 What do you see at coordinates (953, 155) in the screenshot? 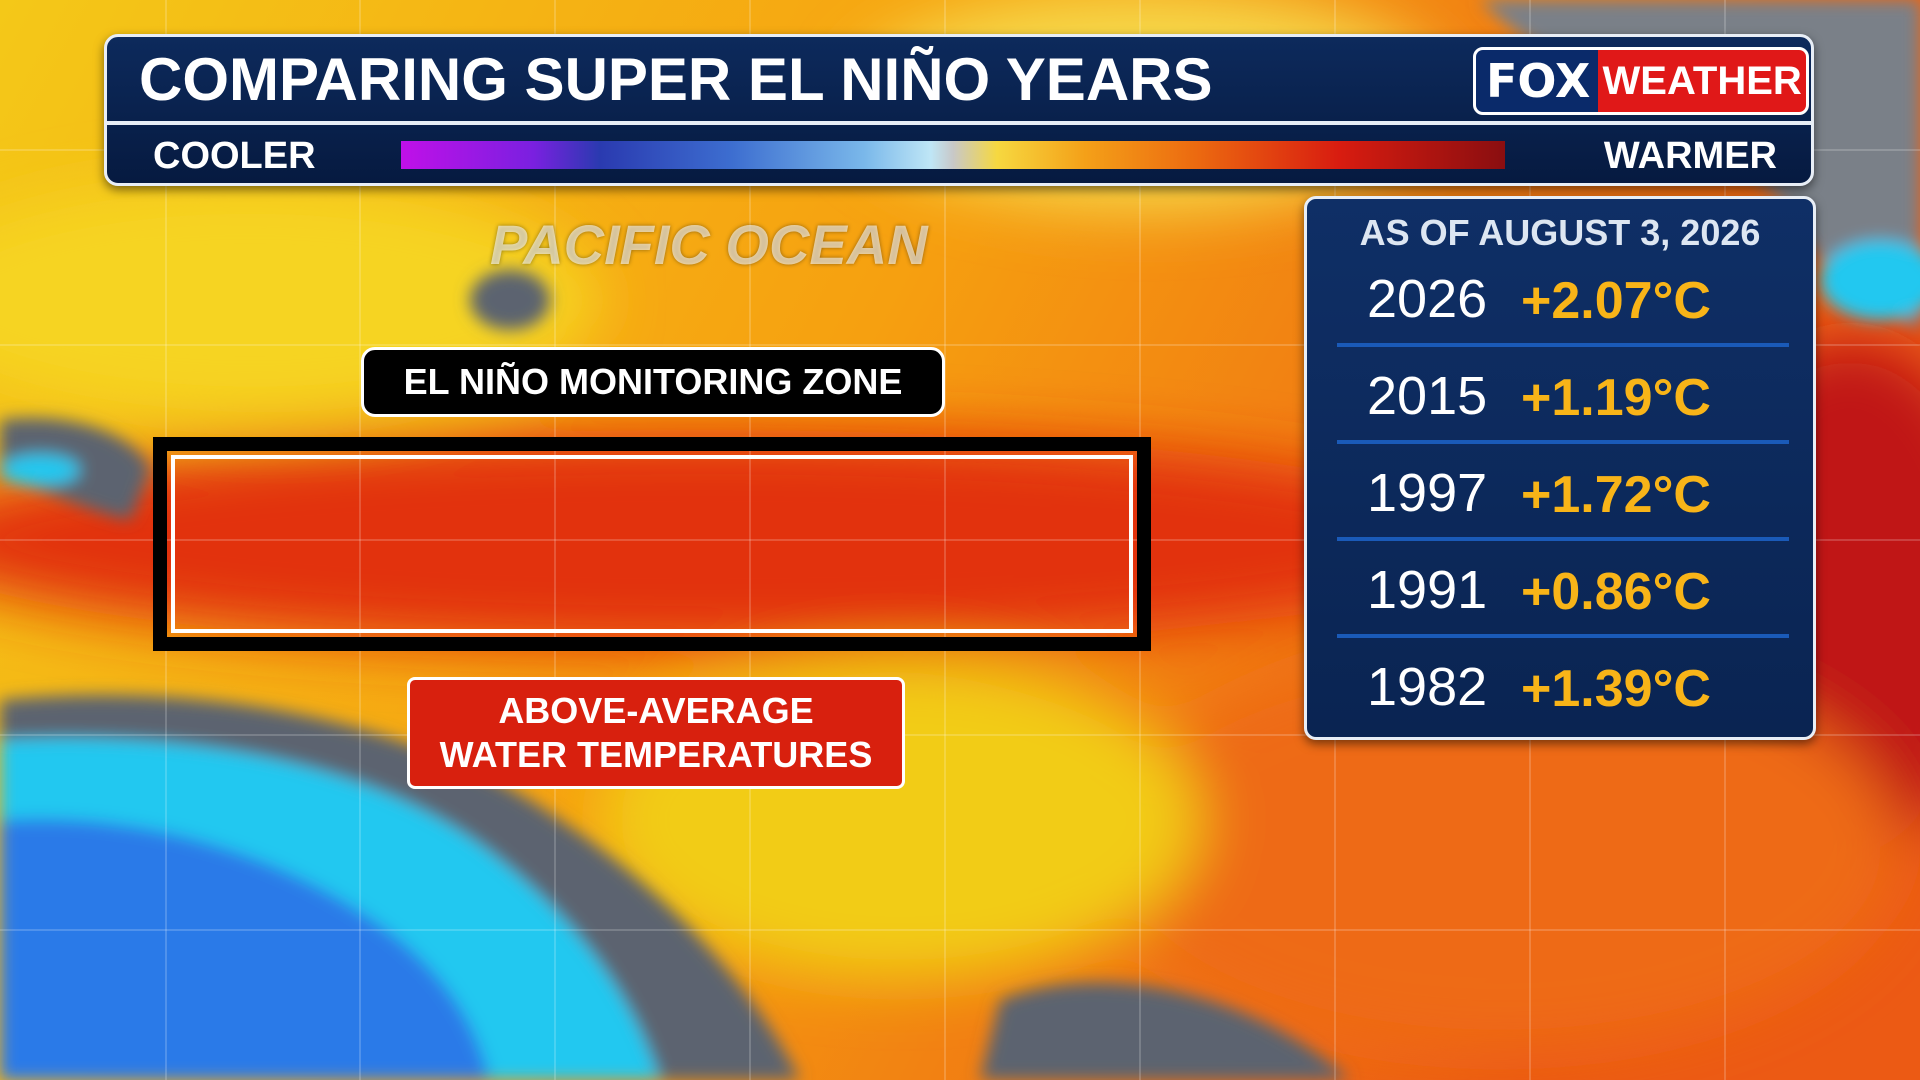
I see `color-scale` at bounding box center [953, 155].